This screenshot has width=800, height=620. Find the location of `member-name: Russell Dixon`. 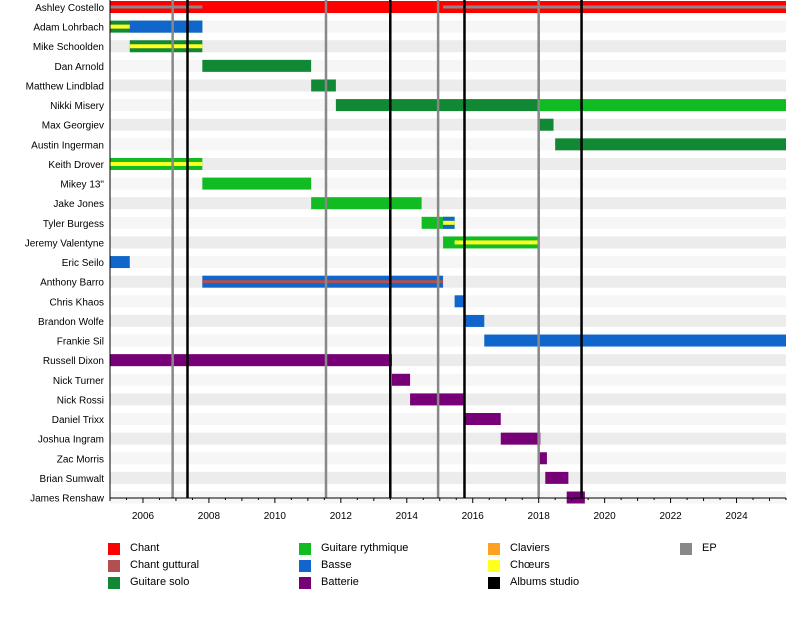

member-name: Russell Dixon is located at coordinates (73, 361).